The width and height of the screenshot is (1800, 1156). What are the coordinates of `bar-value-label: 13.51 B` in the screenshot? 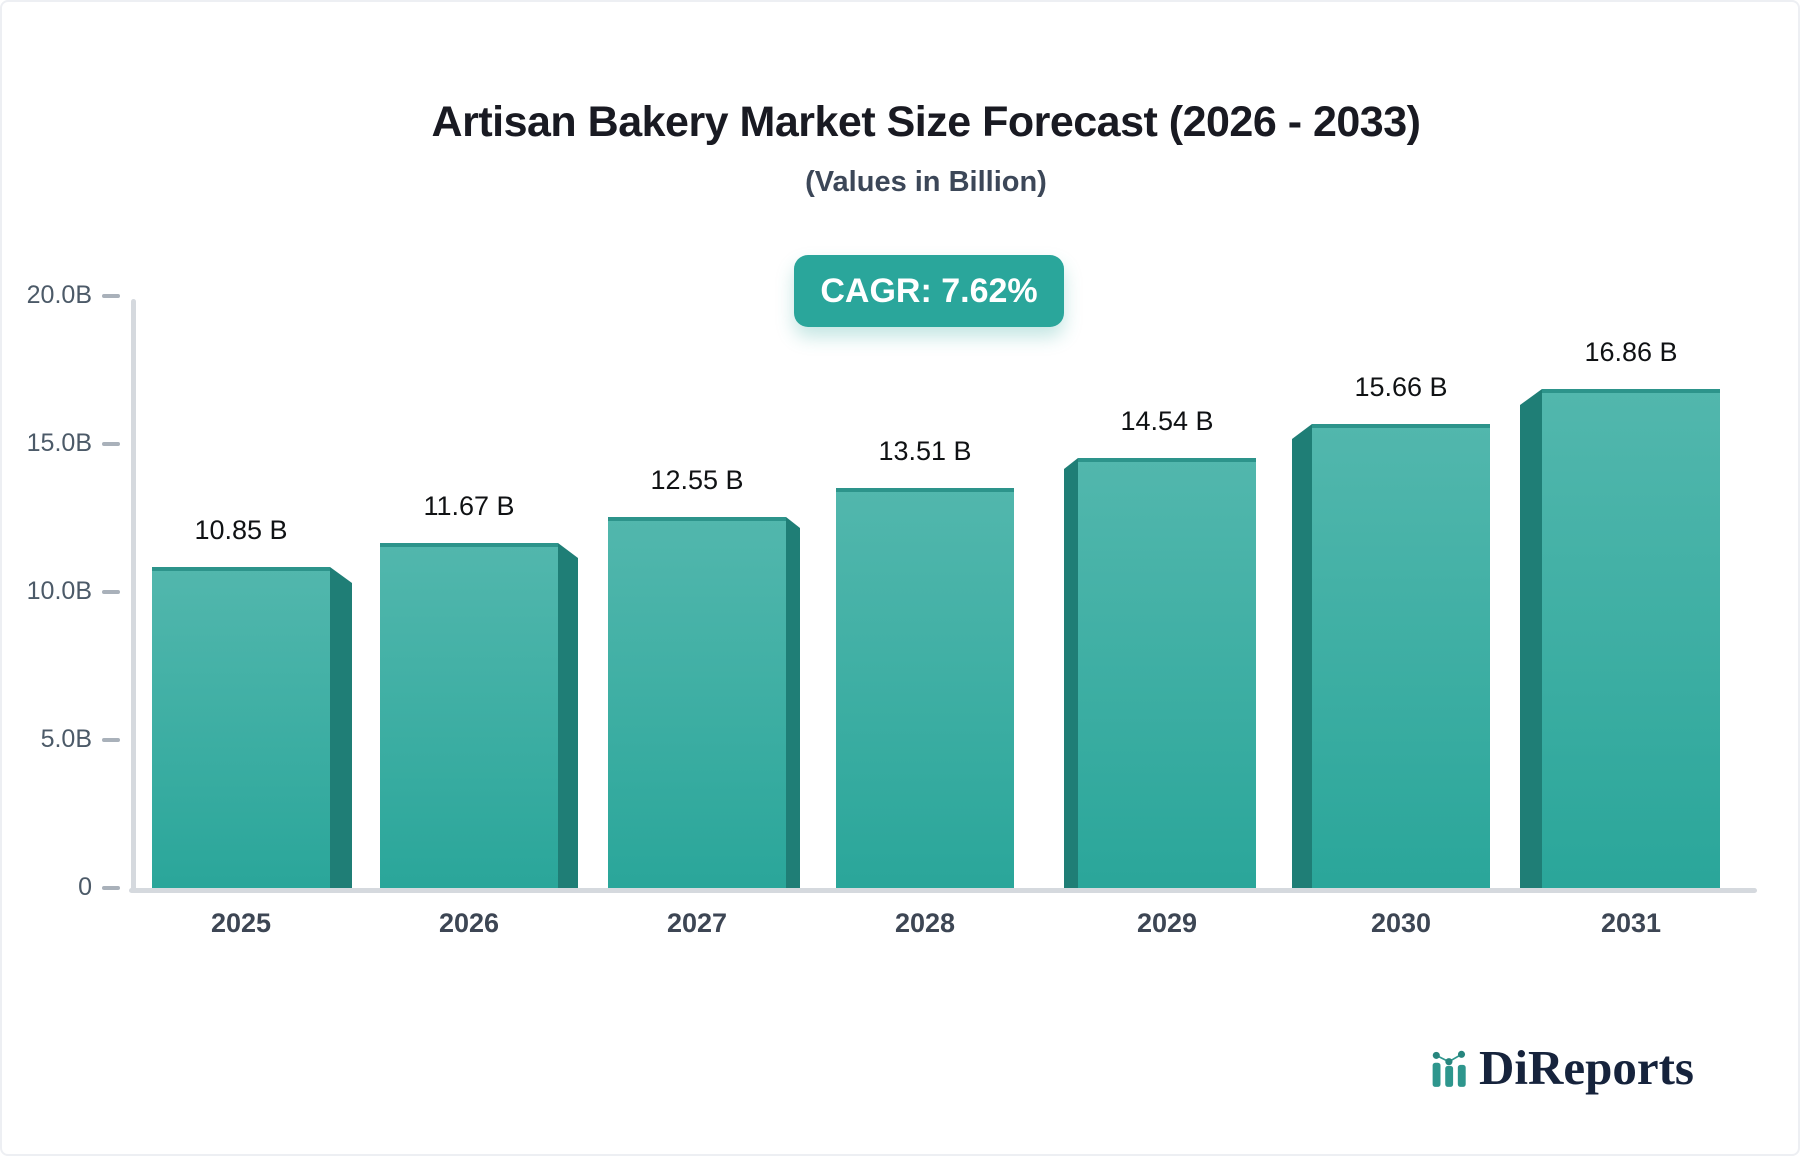 It's located at (925, 451).